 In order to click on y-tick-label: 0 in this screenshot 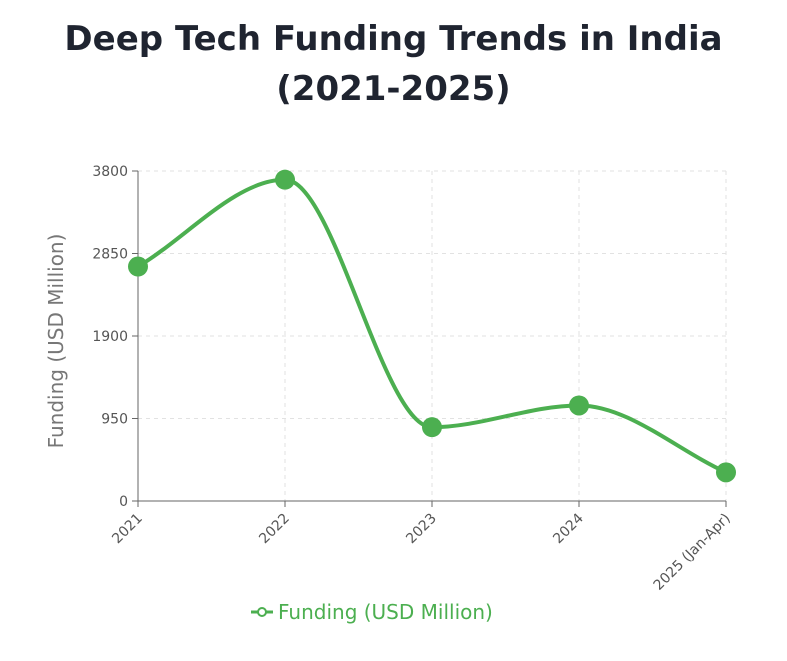, I will do `click(123, 502)`.